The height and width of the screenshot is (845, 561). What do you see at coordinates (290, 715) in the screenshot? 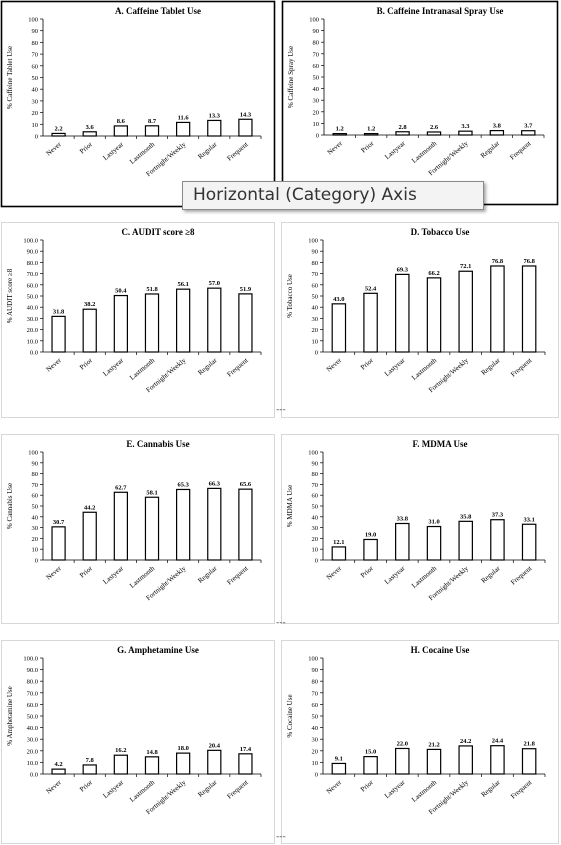
I see `y-axis-label: % Cocaine Use` at bounding box center [290, 715].